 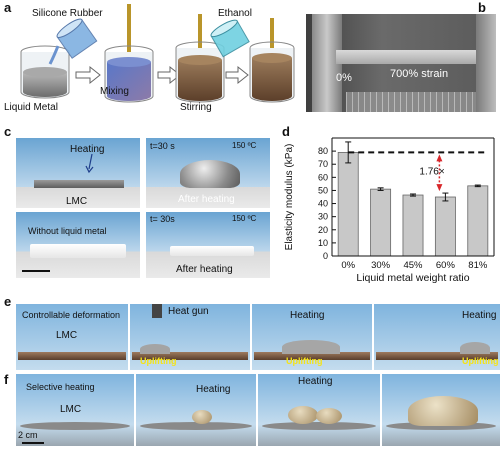 I want to click on selective-heating-label: Selective heating, so click(x=60, y=387).